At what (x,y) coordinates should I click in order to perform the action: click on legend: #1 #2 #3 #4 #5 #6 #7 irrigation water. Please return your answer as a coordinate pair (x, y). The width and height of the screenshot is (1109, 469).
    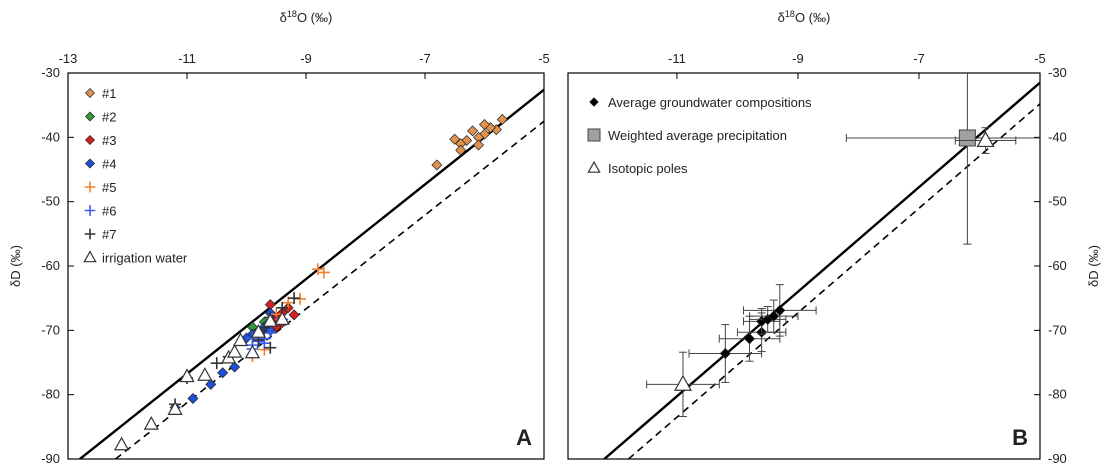
    Looking at the image, I should click on (135, 176).